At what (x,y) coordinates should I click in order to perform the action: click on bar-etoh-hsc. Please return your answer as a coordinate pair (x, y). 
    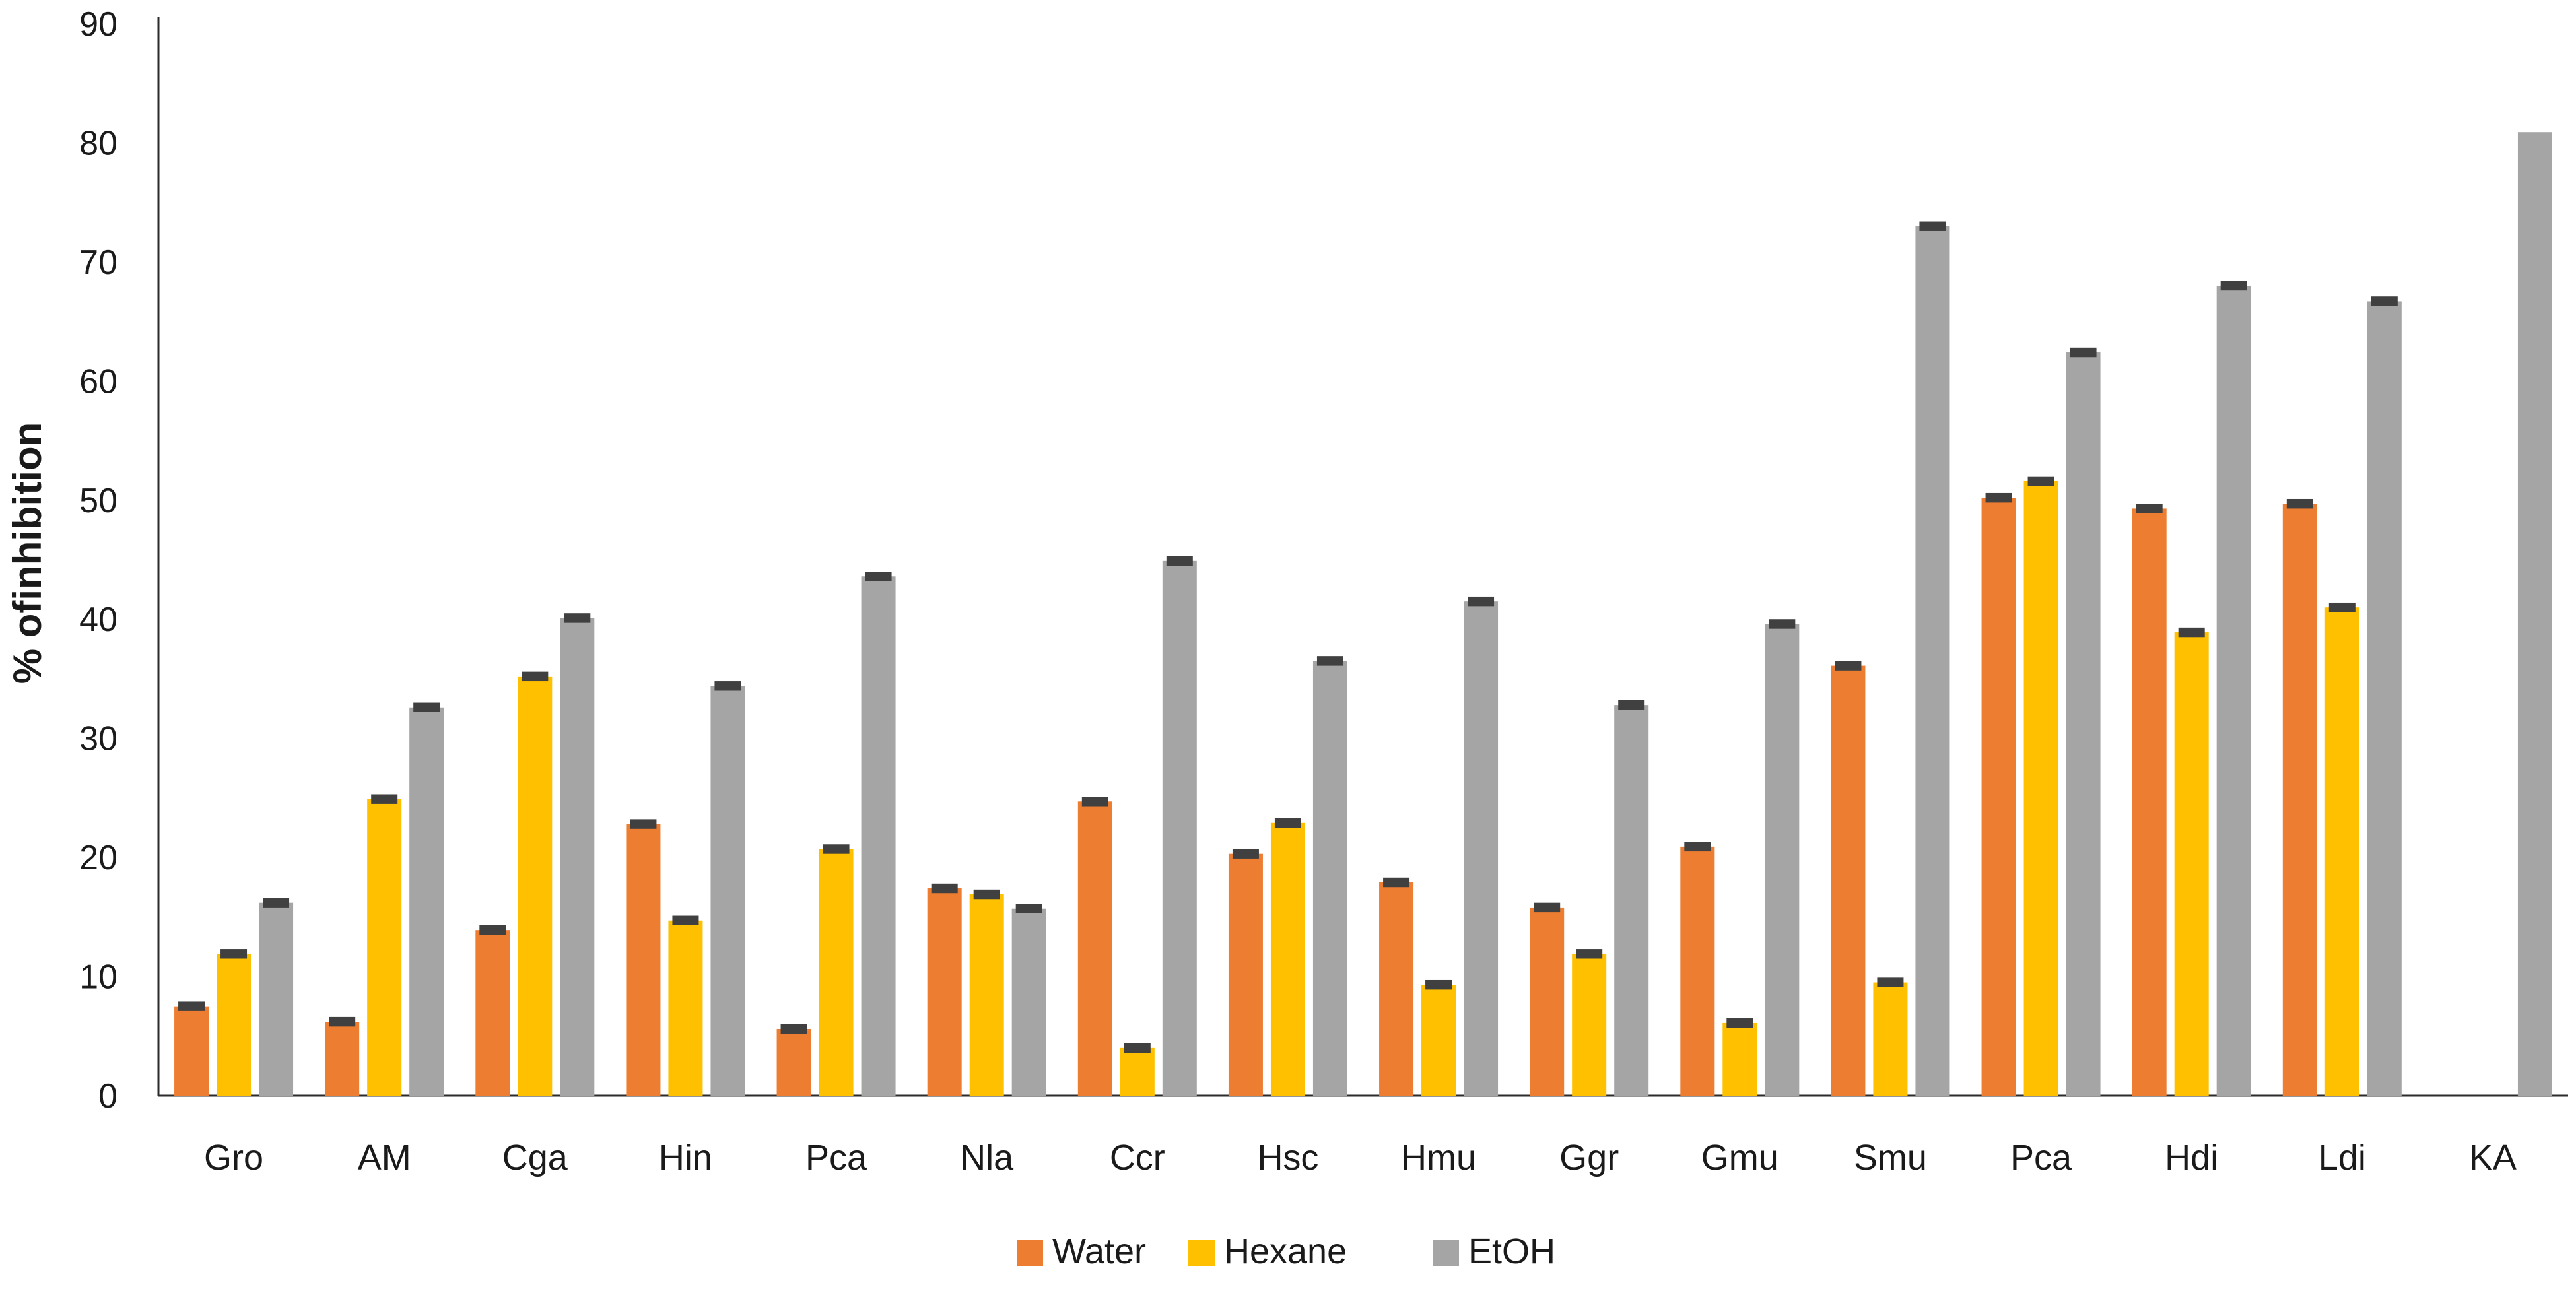
    Looking at the image, I should click on (1329, 878).